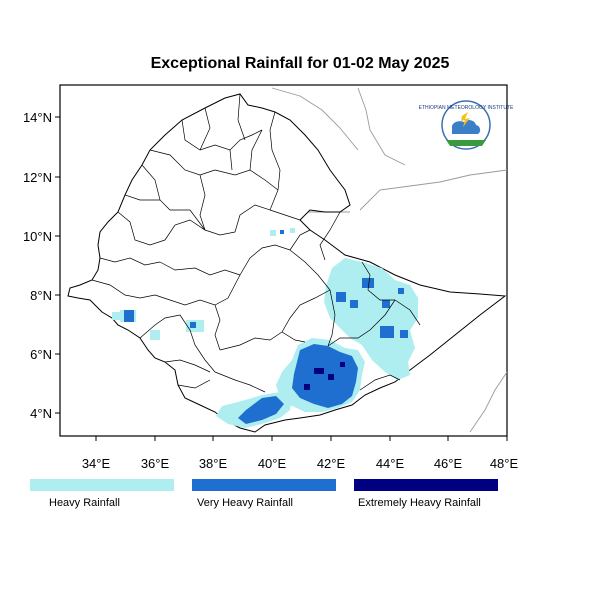  What do you see at coordinates (213, 463) in the screenshot?
I see `x-tick-label: 38°E` at bounding box center [213, 463].